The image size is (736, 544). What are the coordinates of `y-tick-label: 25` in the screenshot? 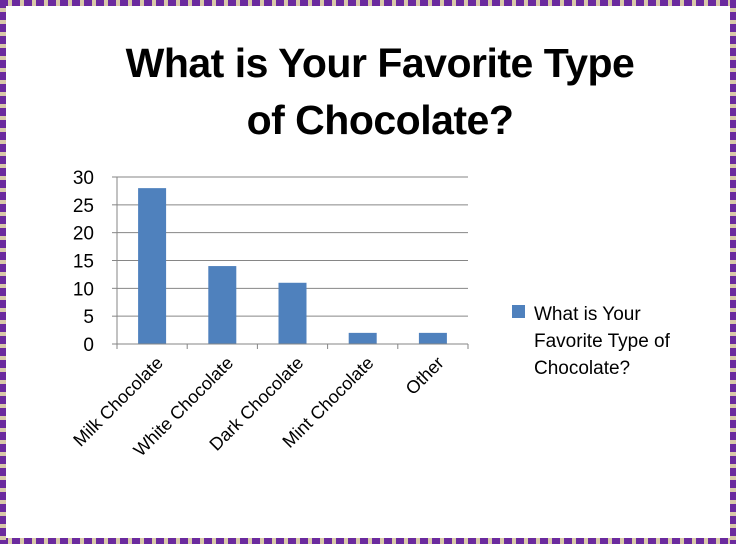 It's located at (83, 206).